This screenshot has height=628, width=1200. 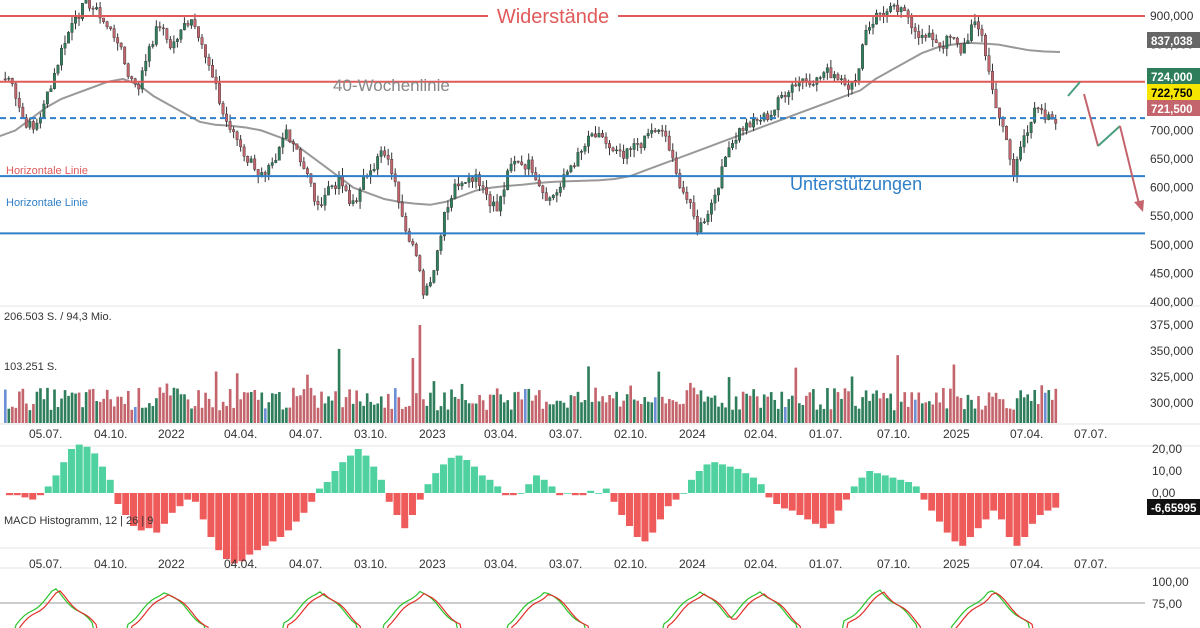 What do you see at coordinates (110, 564) in the screenshot?
I see `x-tick: 04.10.` at bounding box center [110, 564].